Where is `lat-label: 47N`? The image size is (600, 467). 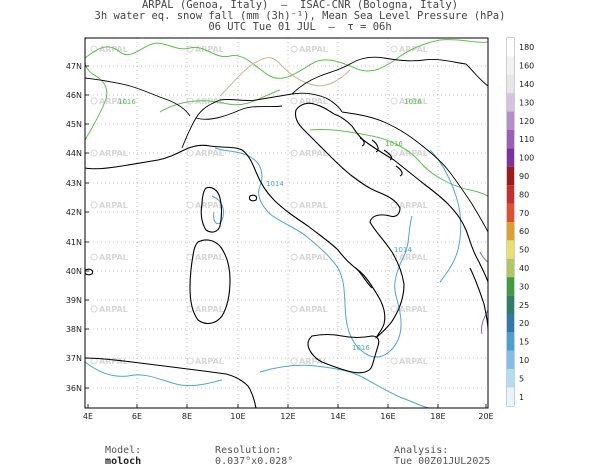 lat-label: 47N is located at coordinates (74, 66).